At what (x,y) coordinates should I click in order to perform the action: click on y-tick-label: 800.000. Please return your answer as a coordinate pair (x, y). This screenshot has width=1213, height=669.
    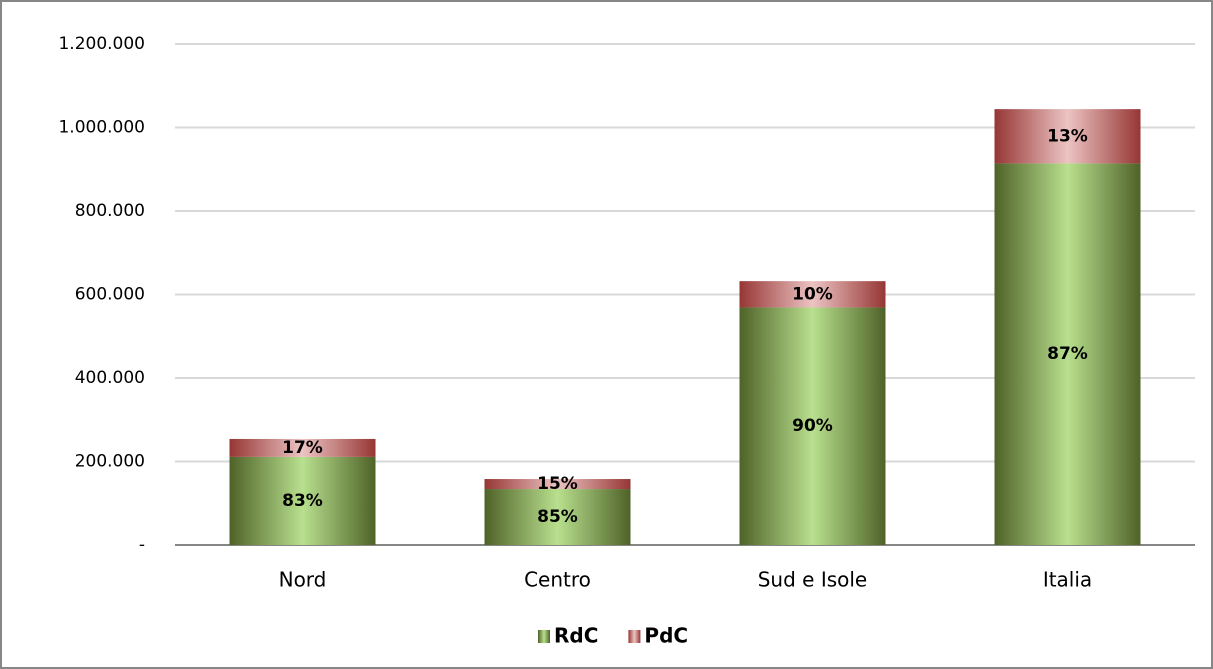
    Looking at the image, I should click on (110, 211).